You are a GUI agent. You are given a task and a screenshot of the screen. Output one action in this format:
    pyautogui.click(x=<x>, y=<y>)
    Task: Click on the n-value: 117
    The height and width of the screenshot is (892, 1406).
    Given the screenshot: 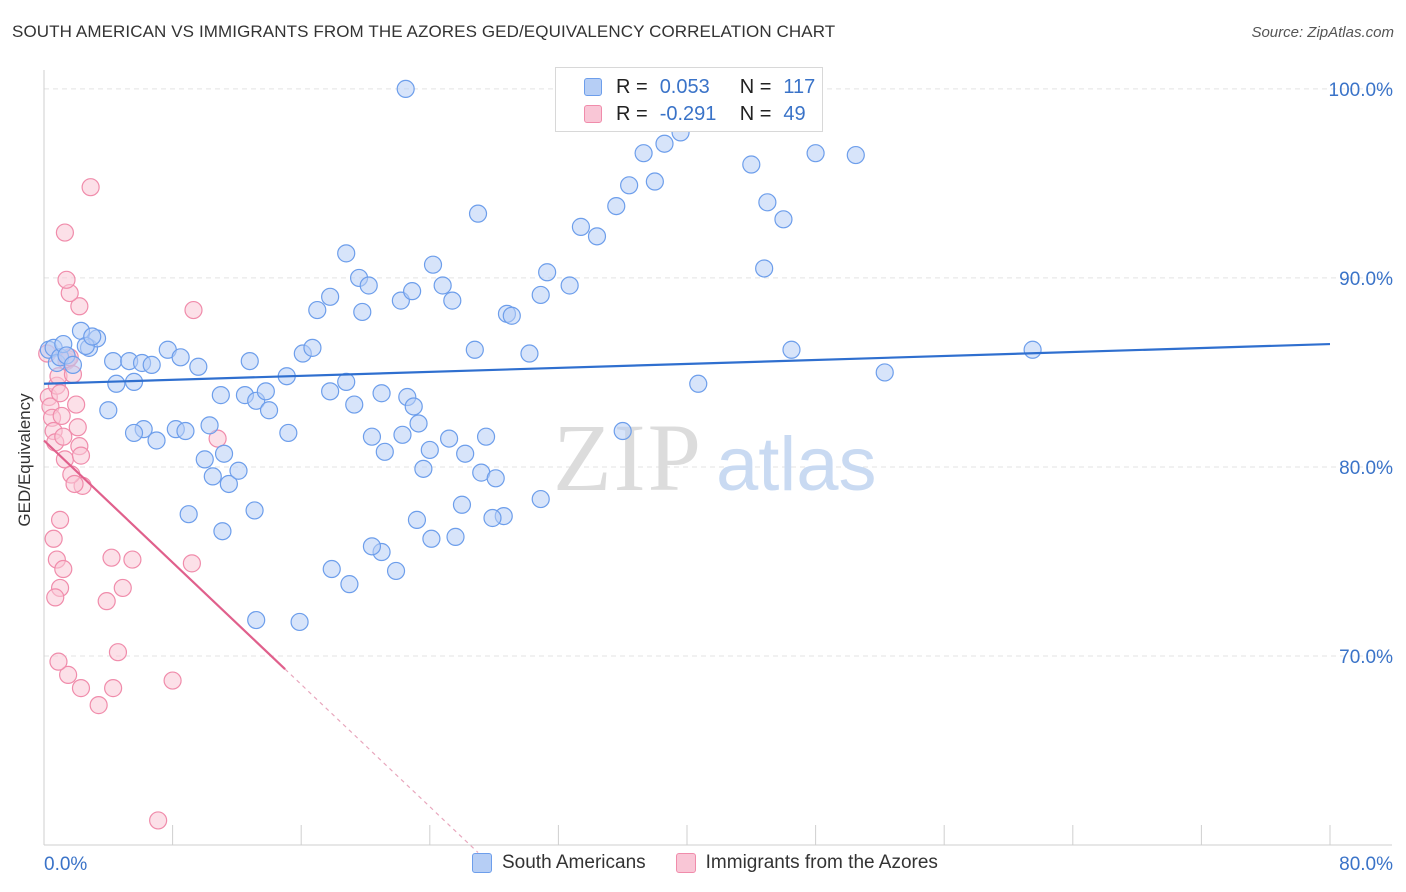 What is the action you would take?
    pyautogui.click(x=799, y=86)
    